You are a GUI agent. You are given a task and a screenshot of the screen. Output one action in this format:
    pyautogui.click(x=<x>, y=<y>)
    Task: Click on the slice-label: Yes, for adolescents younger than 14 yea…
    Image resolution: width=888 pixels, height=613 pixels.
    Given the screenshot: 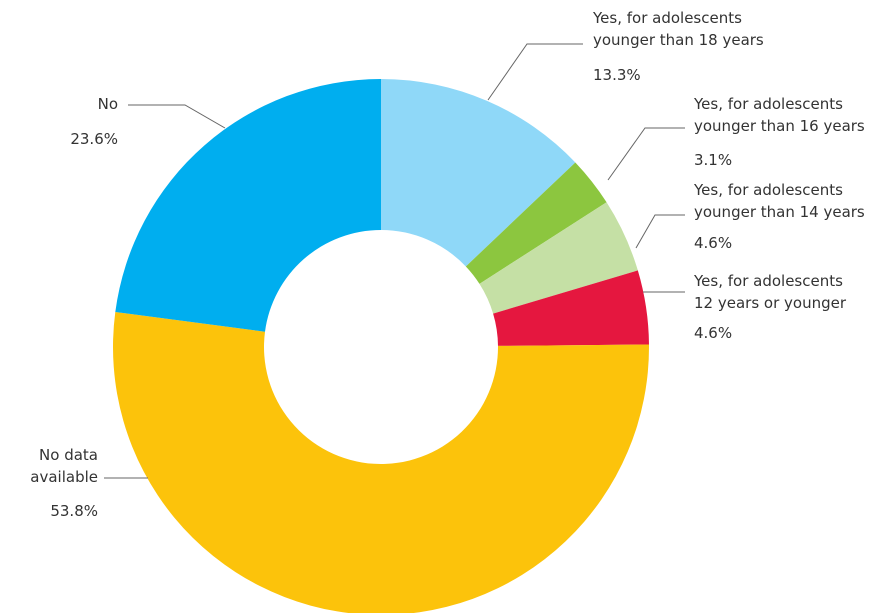 What is the action you would take?
    pyautogui.click(x=779, y=201)
    